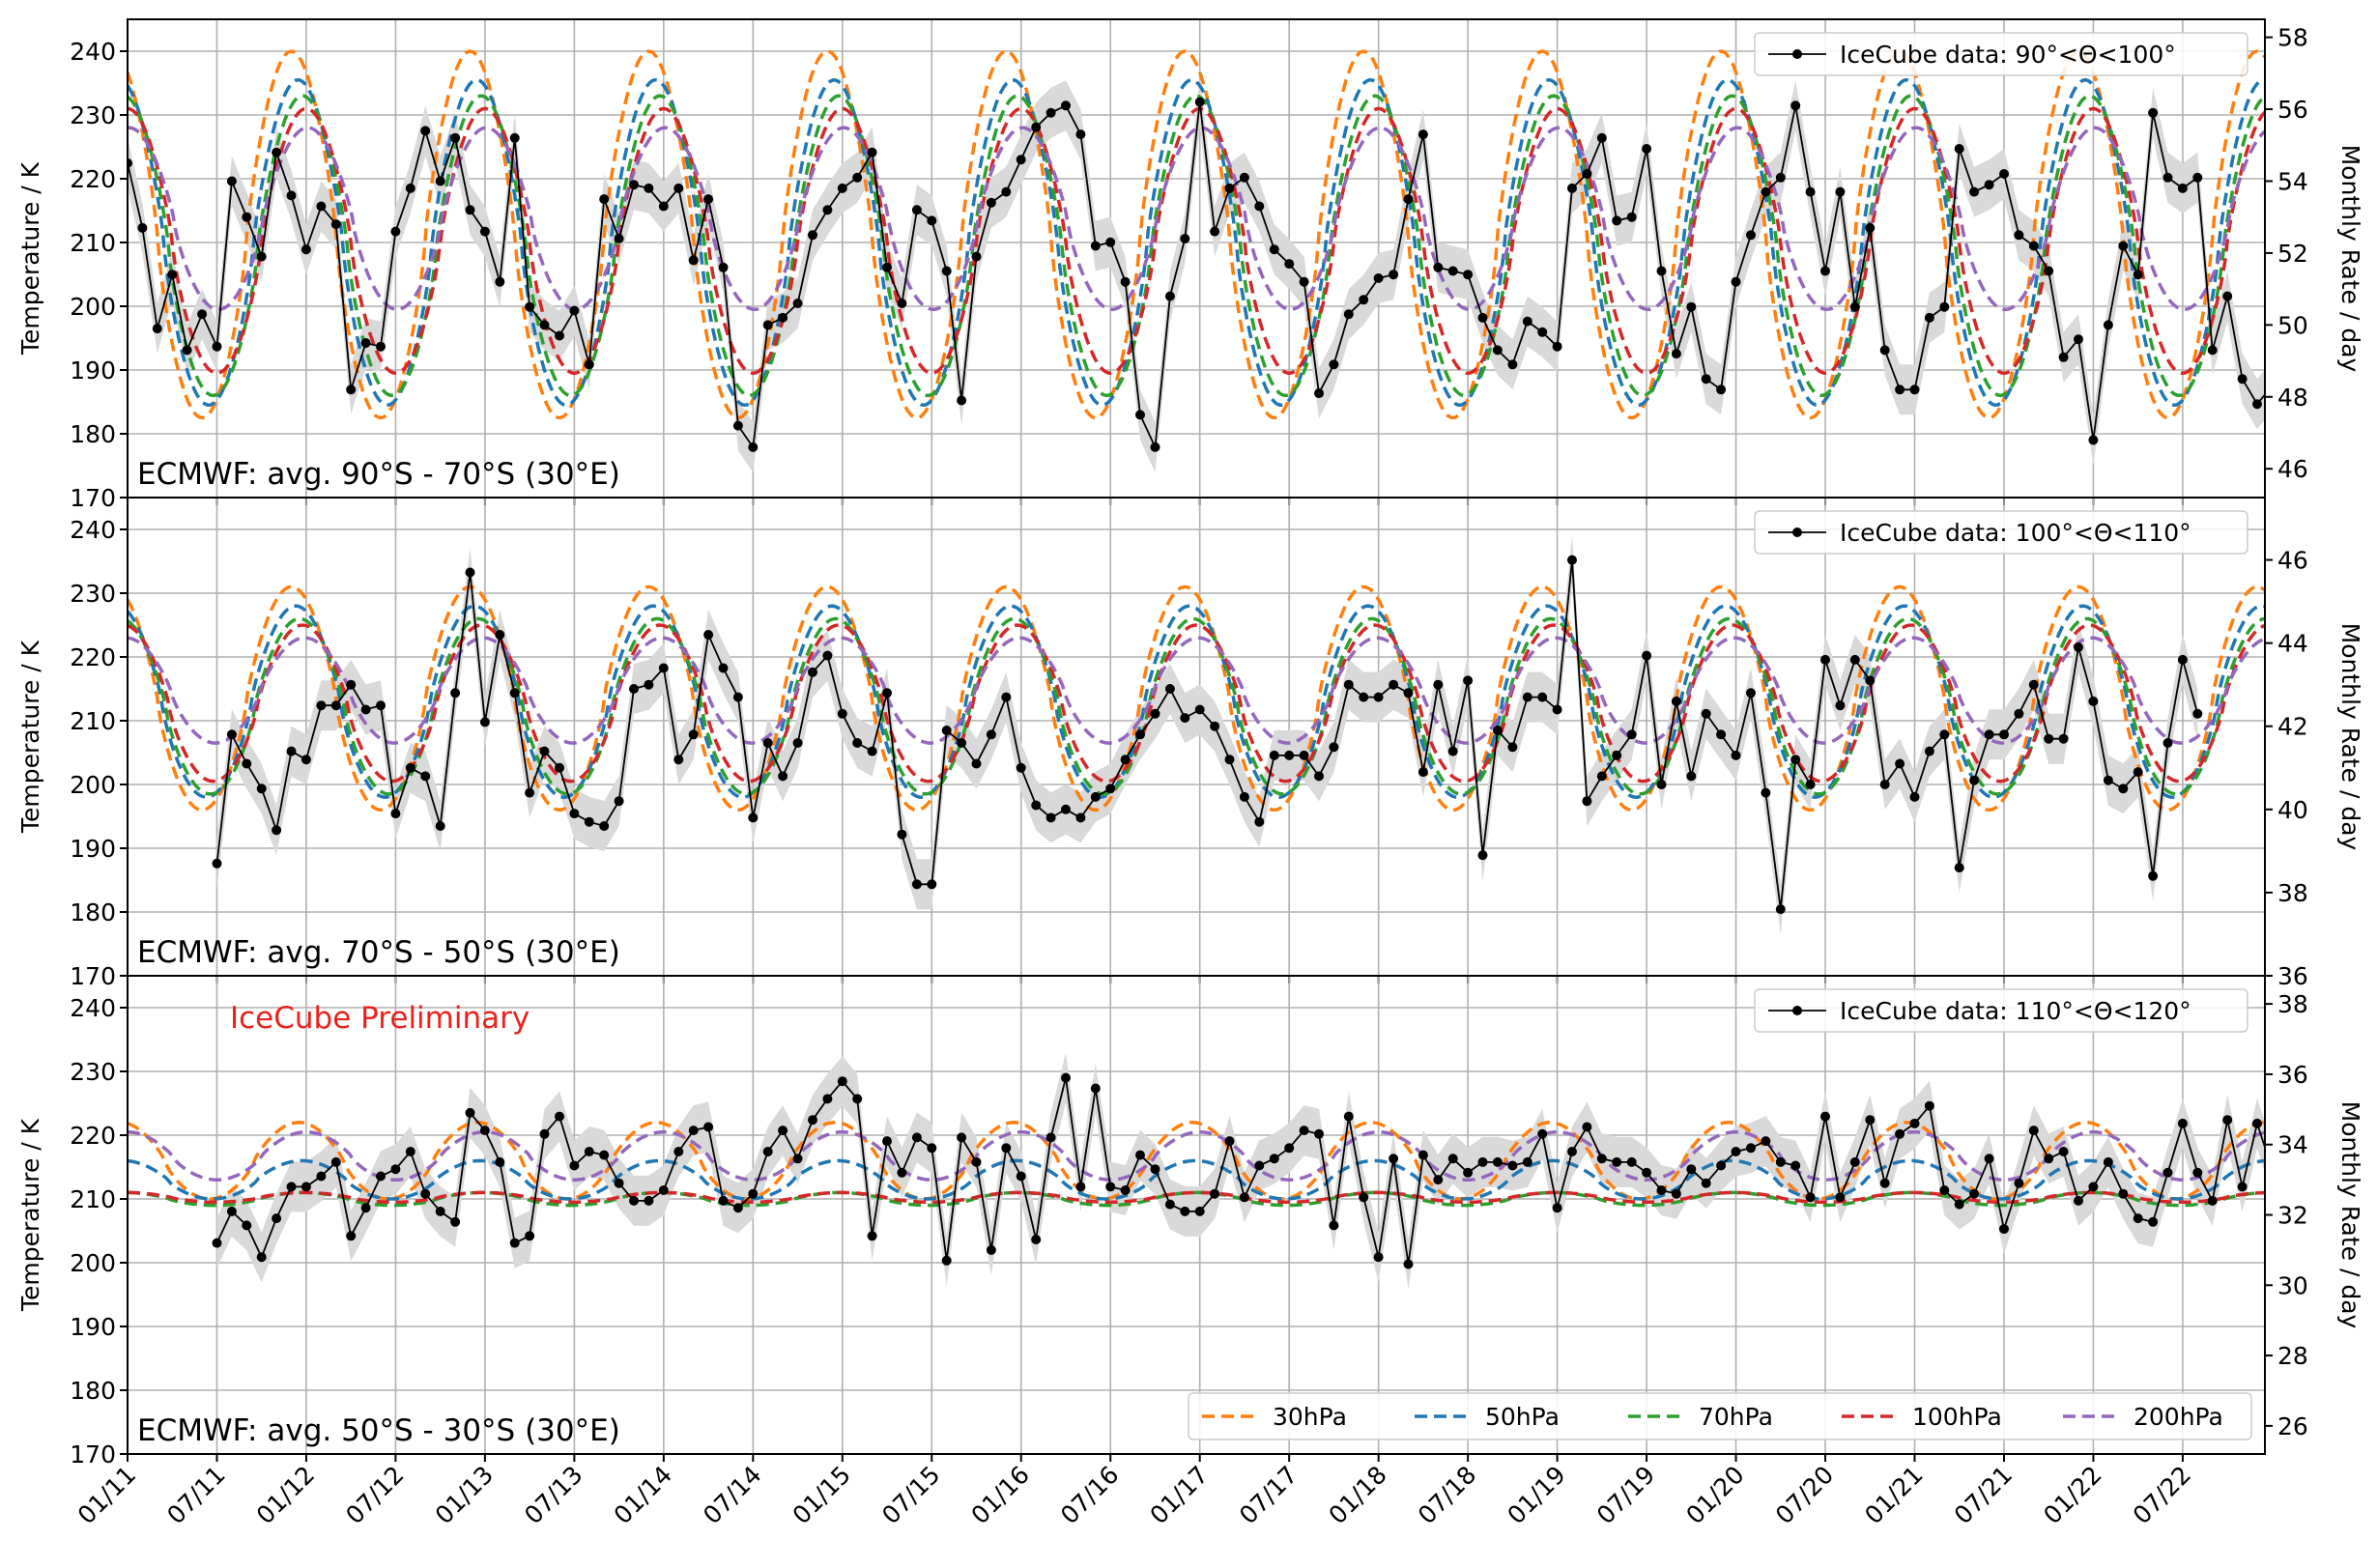 This screenshot has width=2377, height=1568. What do you see at coordinates (2292, 1426) in the screenshot?
I see `y2-tick-label: 26` at bounding box center [2292, 1426].